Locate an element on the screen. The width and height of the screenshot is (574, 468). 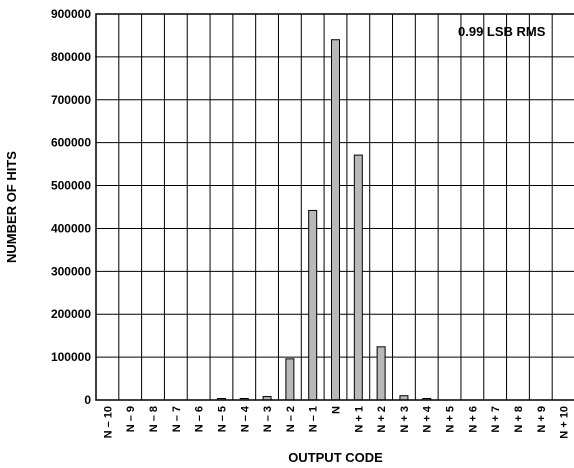
x-tick-label: N + 10 is located at coordinates (565, 422).